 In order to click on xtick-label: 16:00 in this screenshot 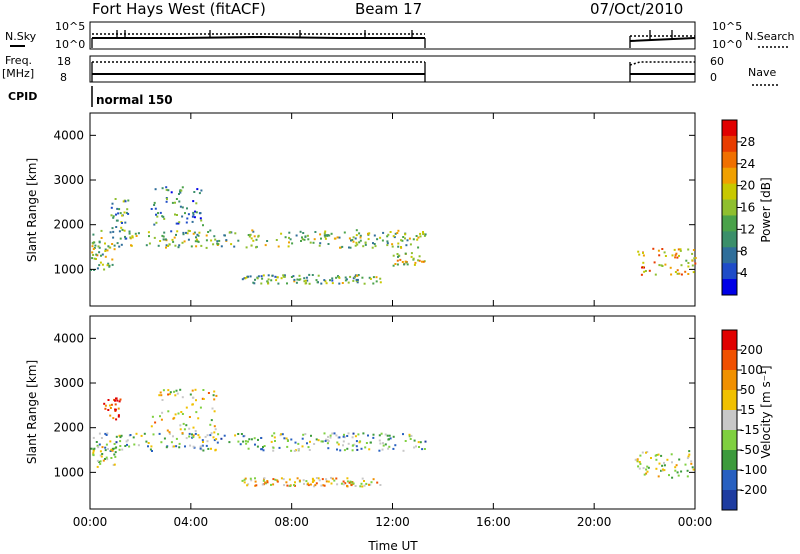, I will do `click(493, 522)`.